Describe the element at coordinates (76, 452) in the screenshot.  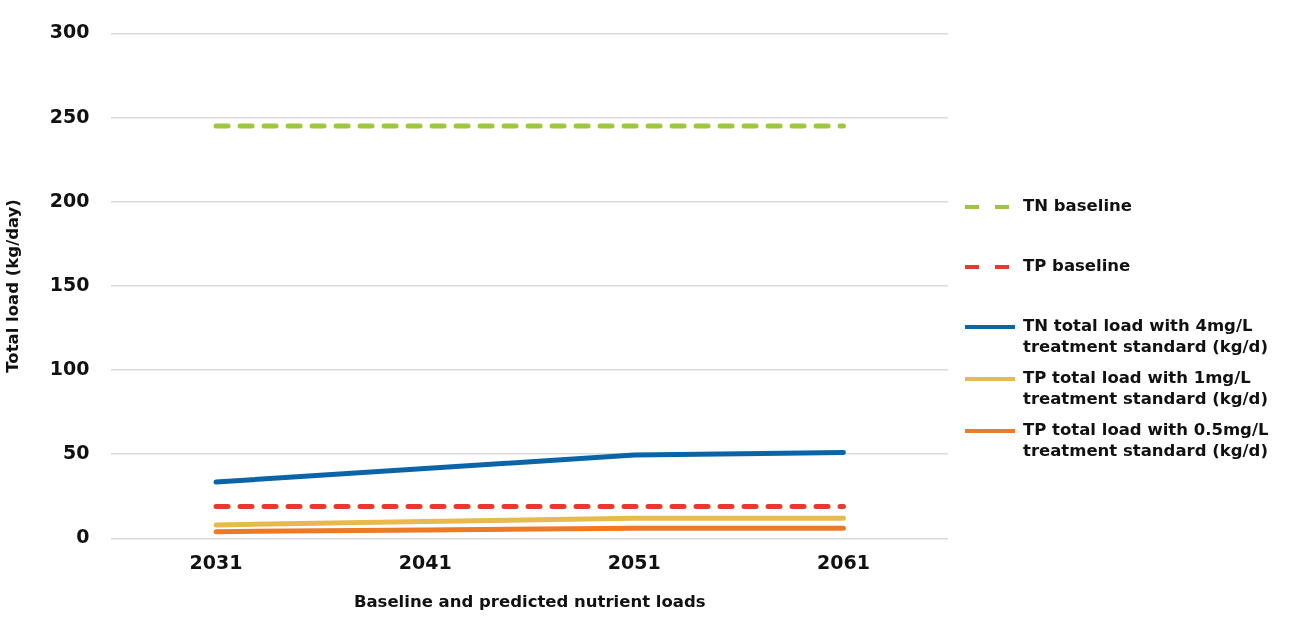
I see `y-tick-label: 50` at that location.